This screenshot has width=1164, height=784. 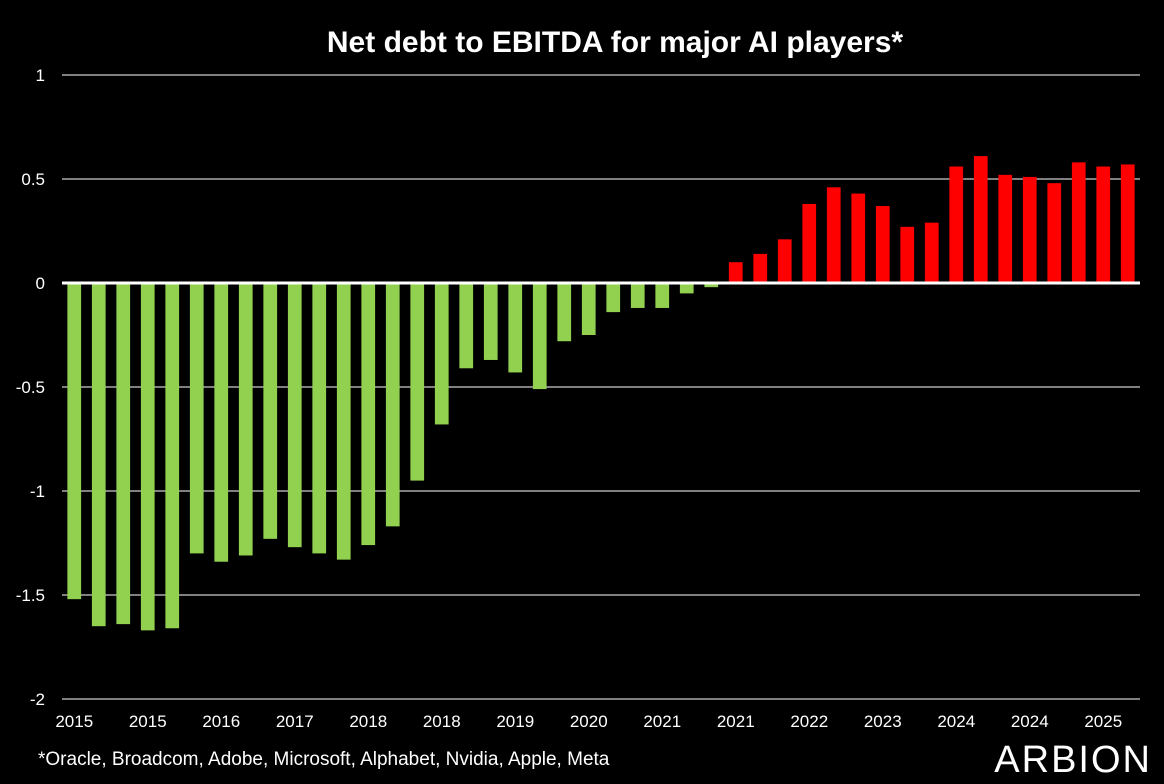 What do you see at coordinates (295, 721) in the screenshot?
I see `x-tick-label: 2017` at bounding box center [295, 721].